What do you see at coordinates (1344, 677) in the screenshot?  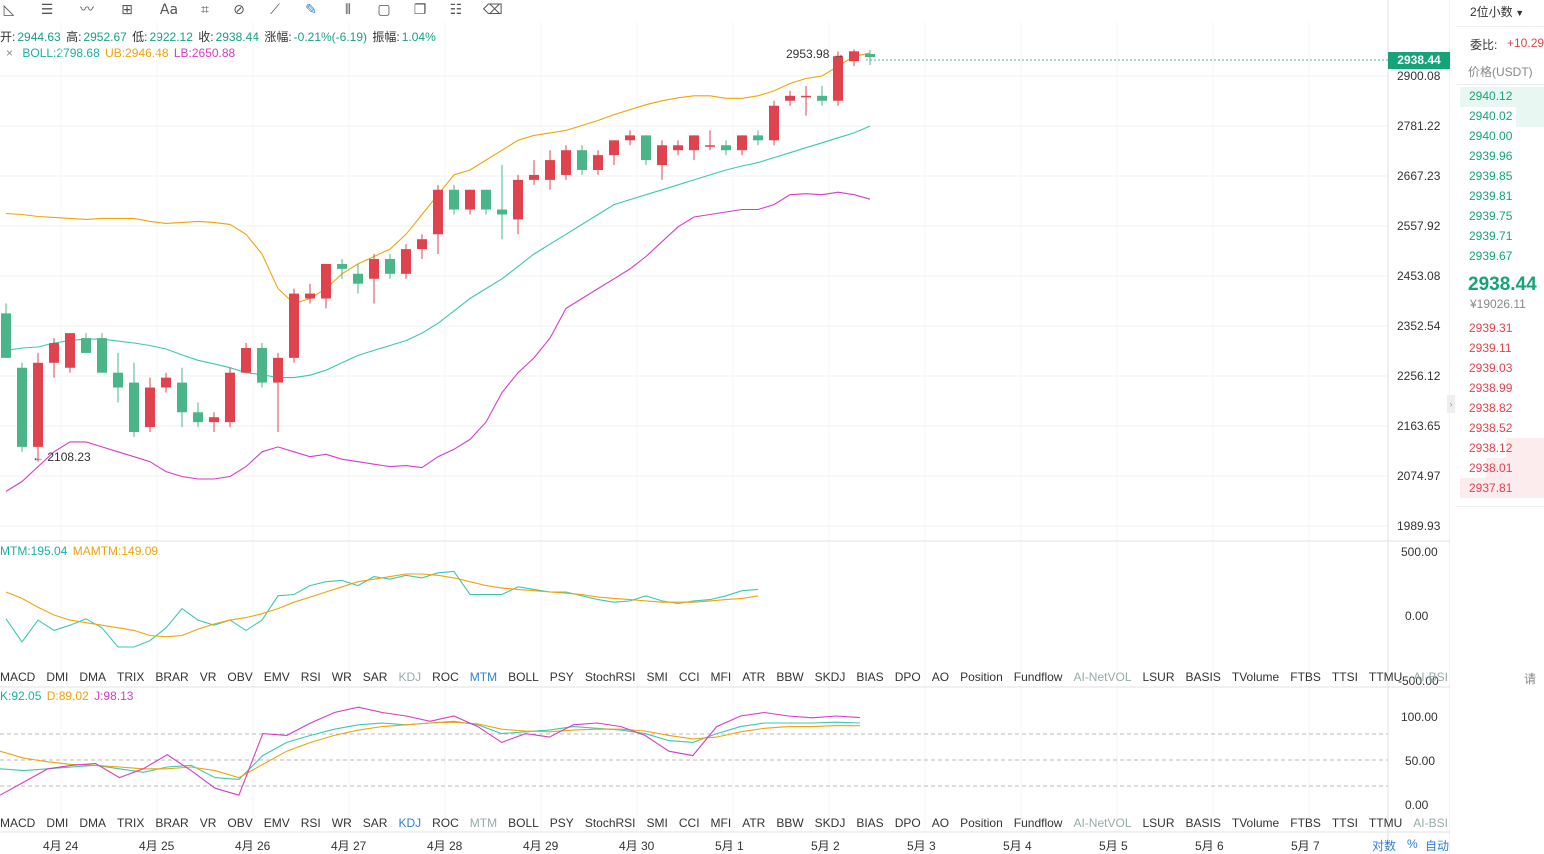 I see `indicator-tab: TTSI` at bounding box center [1344, 677].